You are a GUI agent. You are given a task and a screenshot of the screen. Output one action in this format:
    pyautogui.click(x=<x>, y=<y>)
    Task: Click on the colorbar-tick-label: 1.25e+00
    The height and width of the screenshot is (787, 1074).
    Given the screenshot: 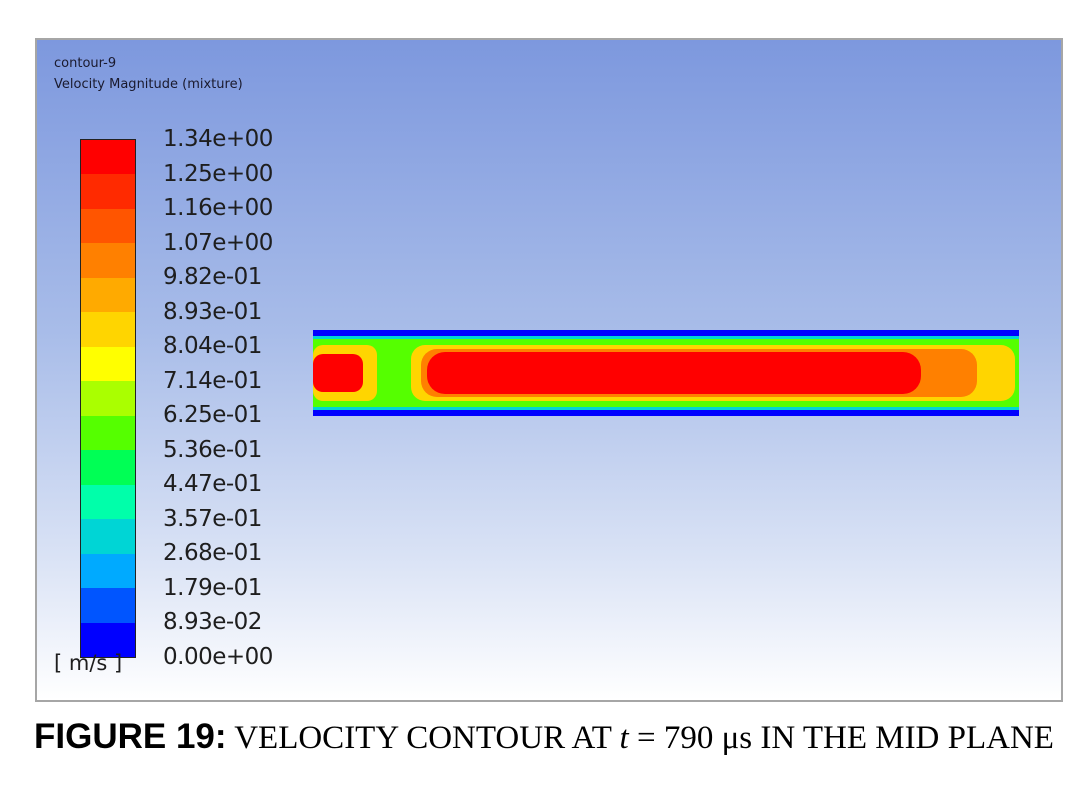 What is the action you would take?
    pyautogui.click(x=218, y=173)
    